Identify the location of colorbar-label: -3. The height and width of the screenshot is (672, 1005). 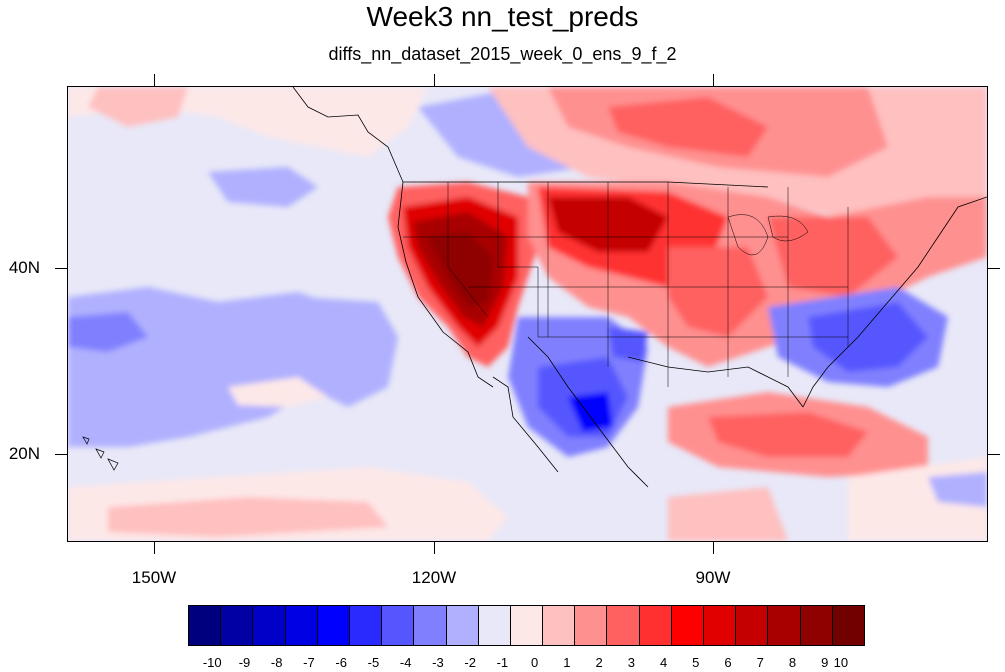
(438, 662).